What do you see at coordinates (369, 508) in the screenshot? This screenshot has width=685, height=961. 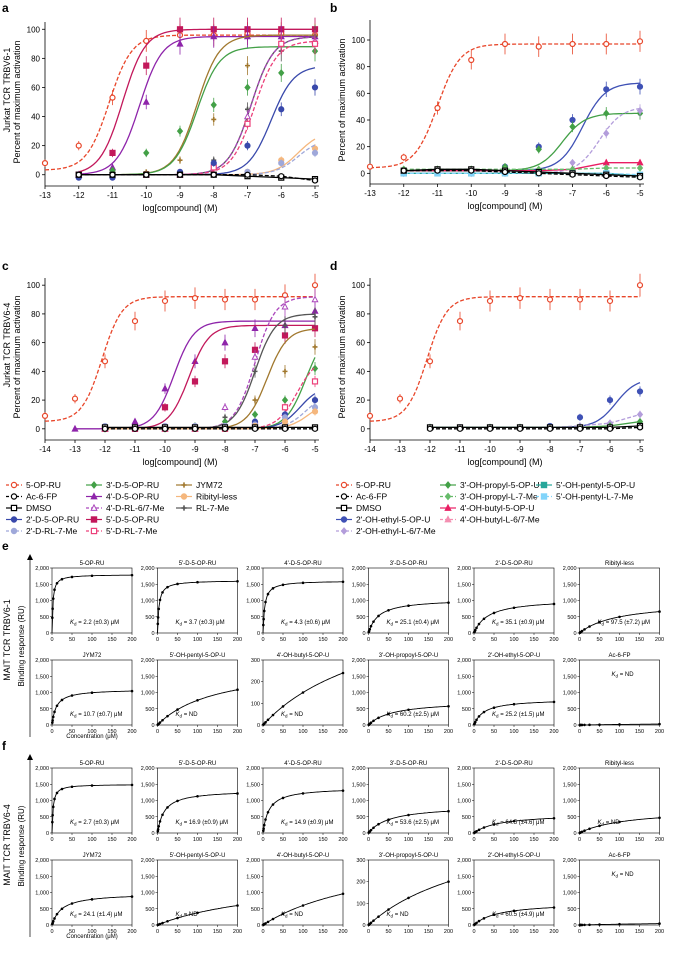 I see `legend-label: DMSO` at bounding box center [369, 508].